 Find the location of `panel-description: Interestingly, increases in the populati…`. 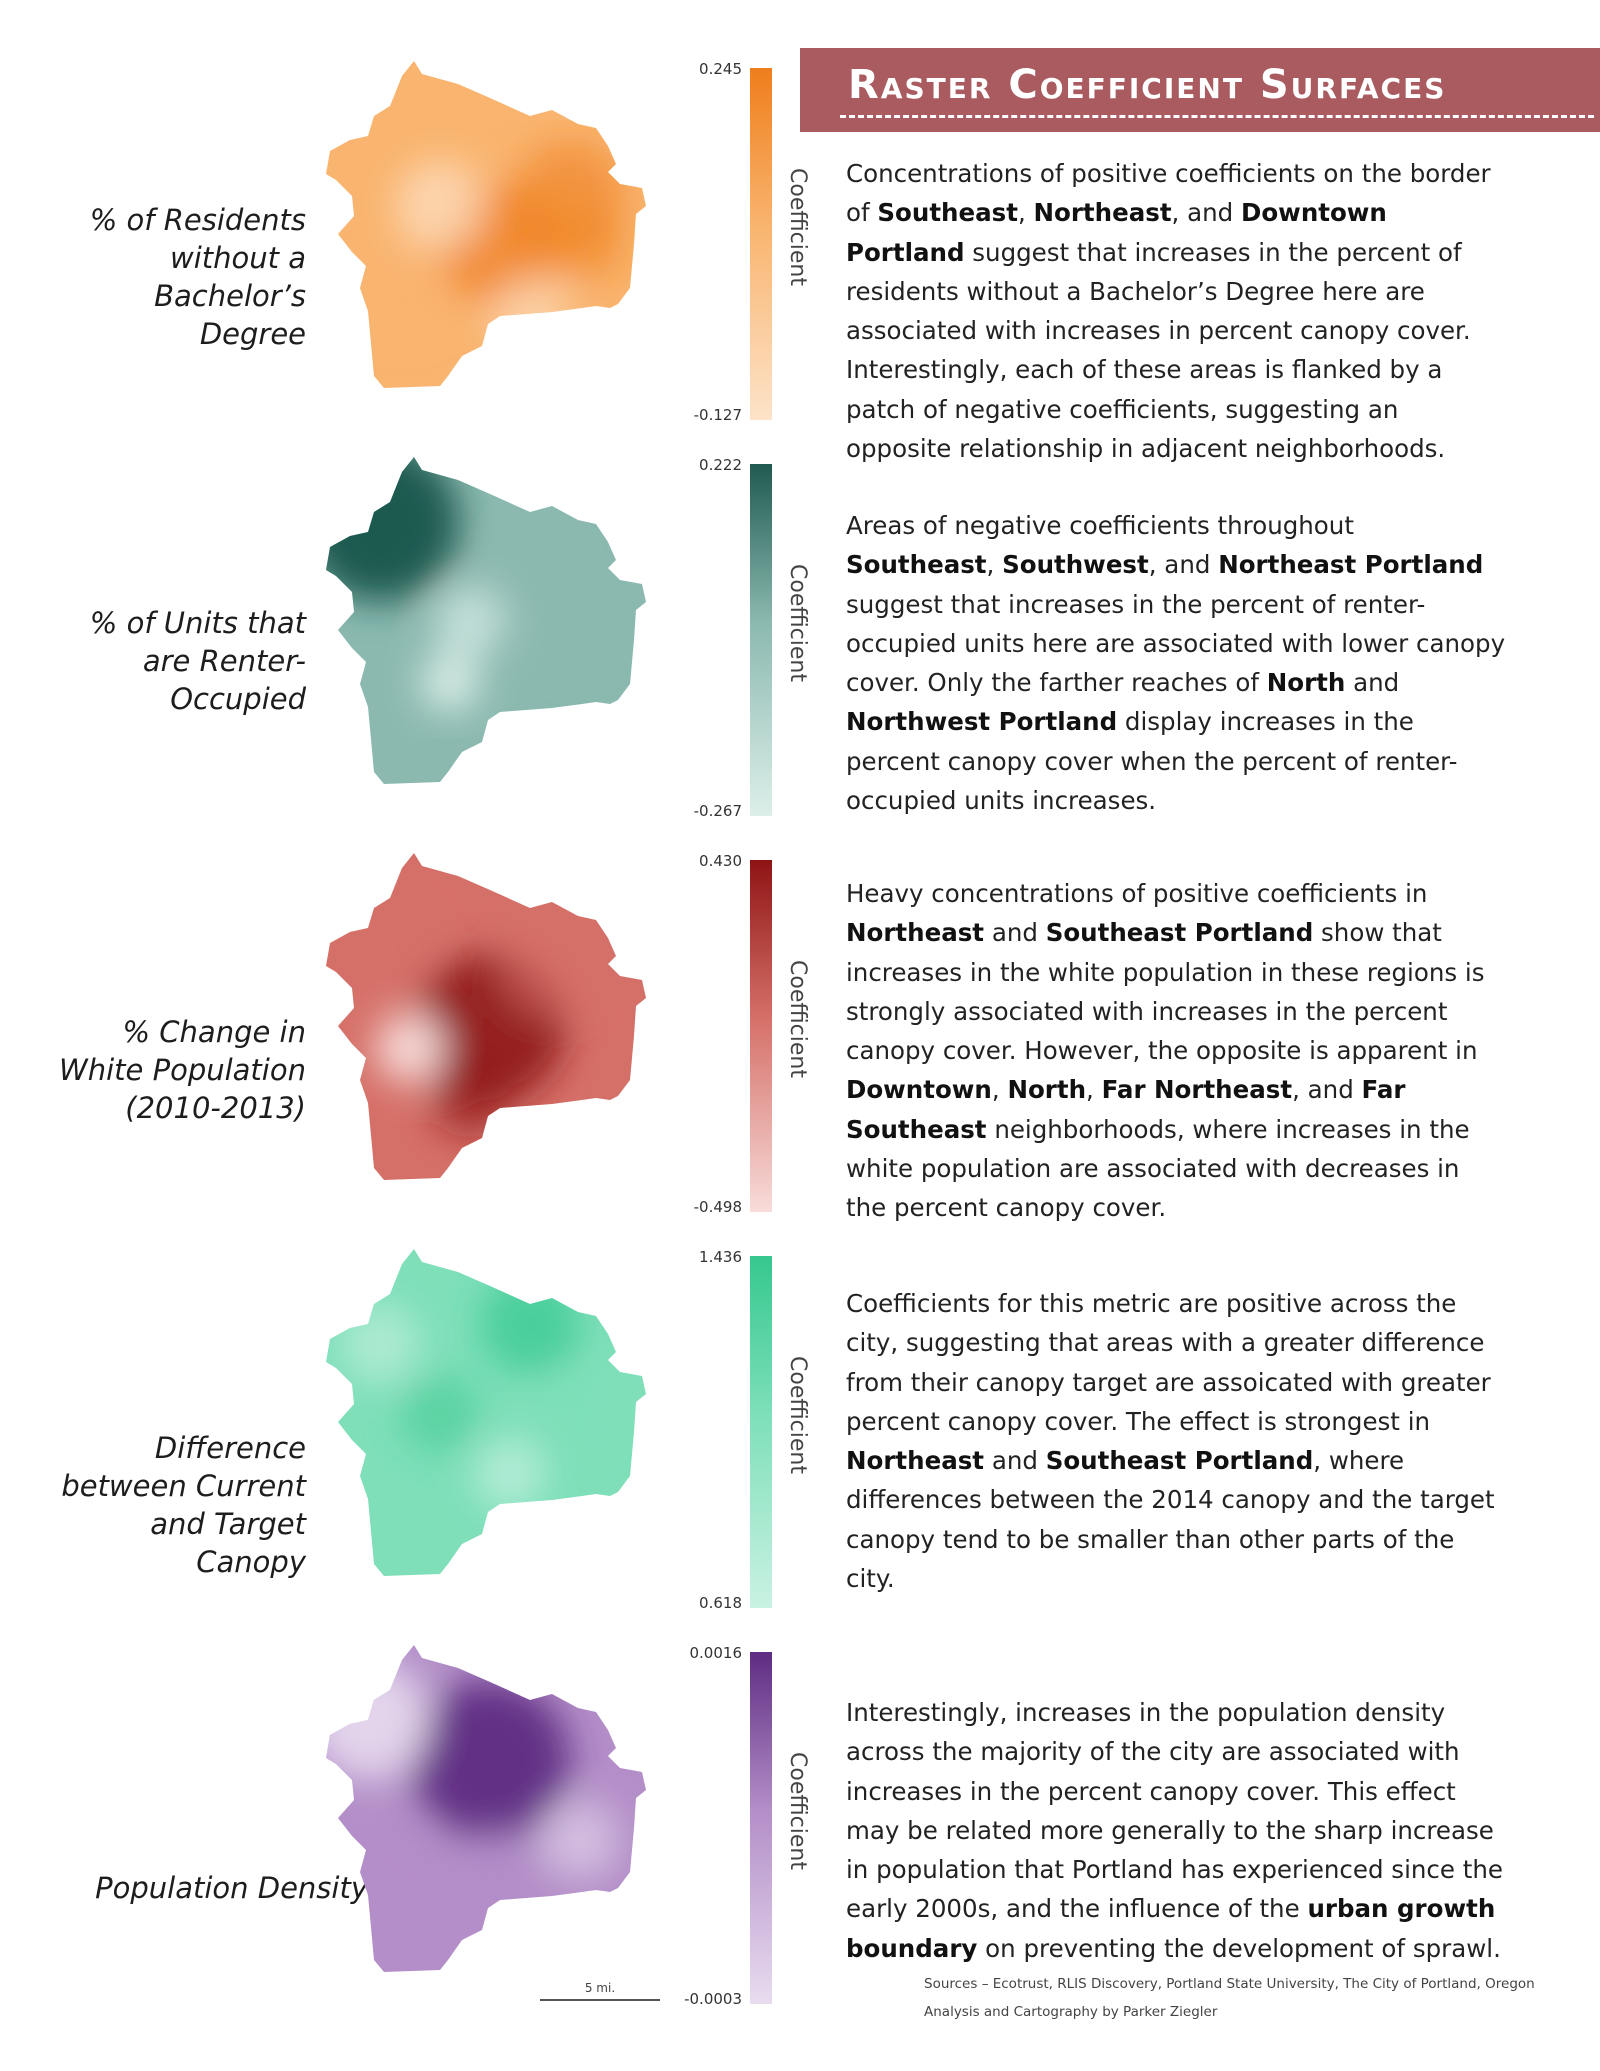

panel-description: Interestingly, increases in the populati… is located at coordinates (1174, 1830).